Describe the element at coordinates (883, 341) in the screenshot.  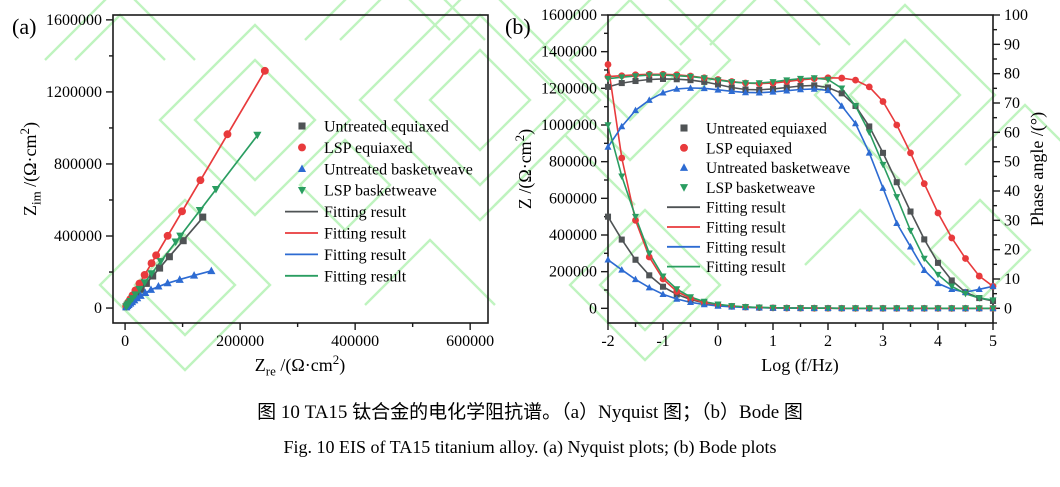
I see `svg-text: 3` at that location.